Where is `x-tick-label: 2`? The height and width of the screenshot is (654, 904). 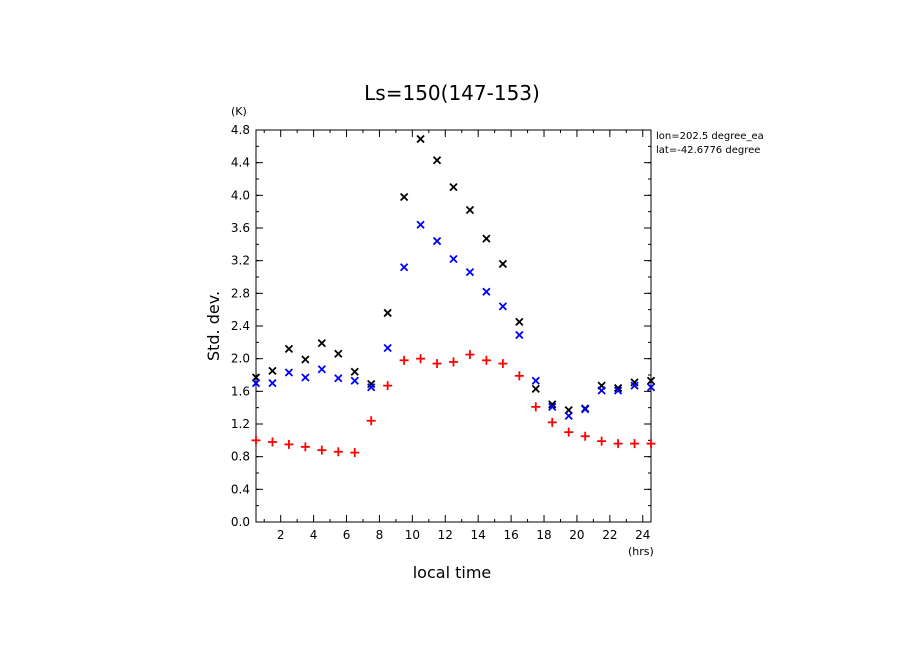
x-tick-label: 2 is located at coordinates (281, 535).